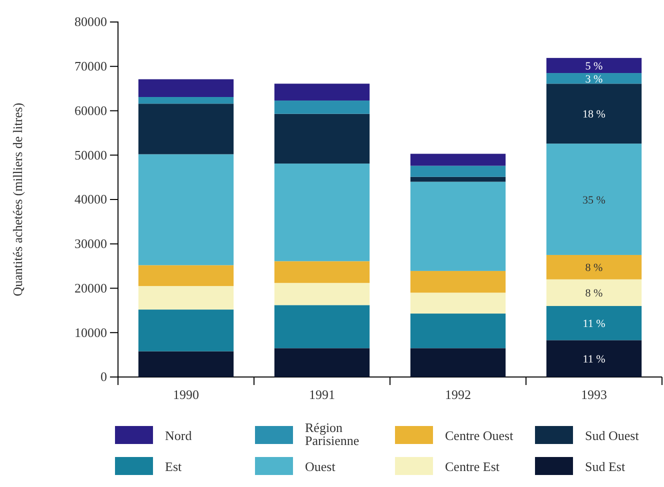 The height and width of the screenshot is (487, 664). Describe the element at coordinates (332, 434) in the screenshot. I see `legend-label: Région Parisienne` at that location.